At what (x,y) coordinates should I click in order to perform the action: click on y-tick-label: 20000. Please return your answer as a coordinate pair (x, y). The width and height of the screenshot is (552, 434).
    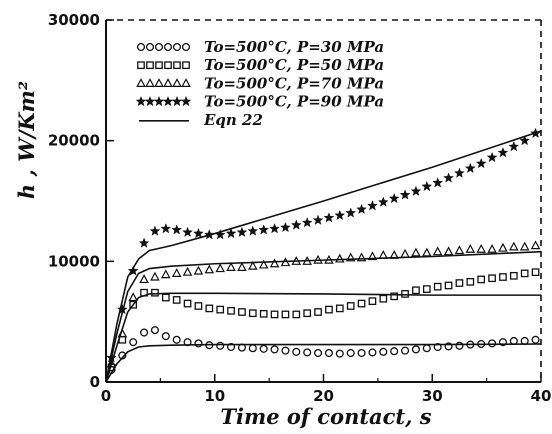
    Looking at the image, I should click on (74, 141).